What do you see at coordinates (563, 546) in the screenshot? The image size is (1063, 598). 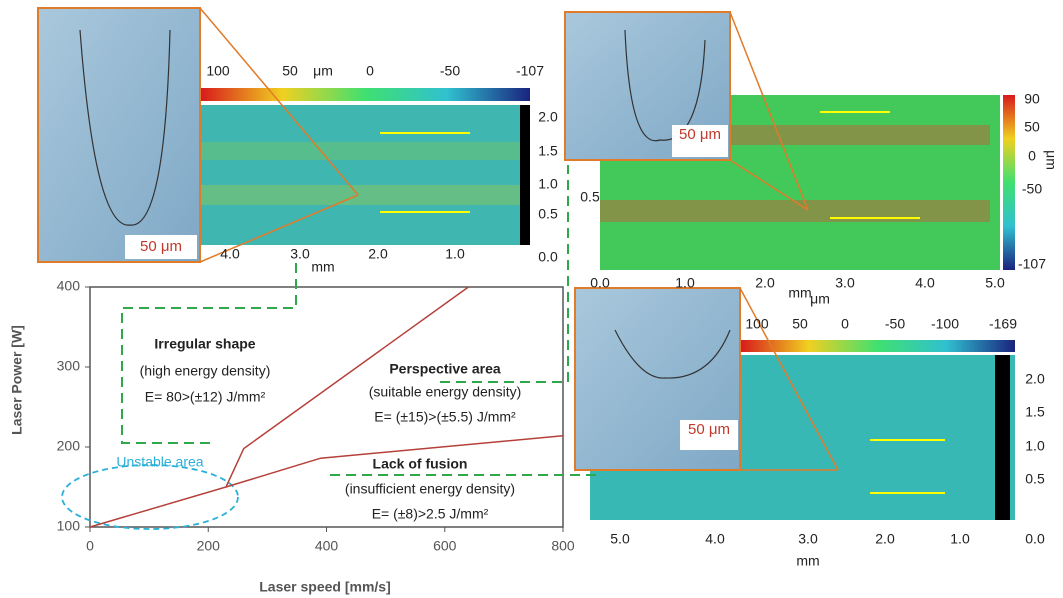 I see `x-tick-label: 800` at bounding box center [563, 546].